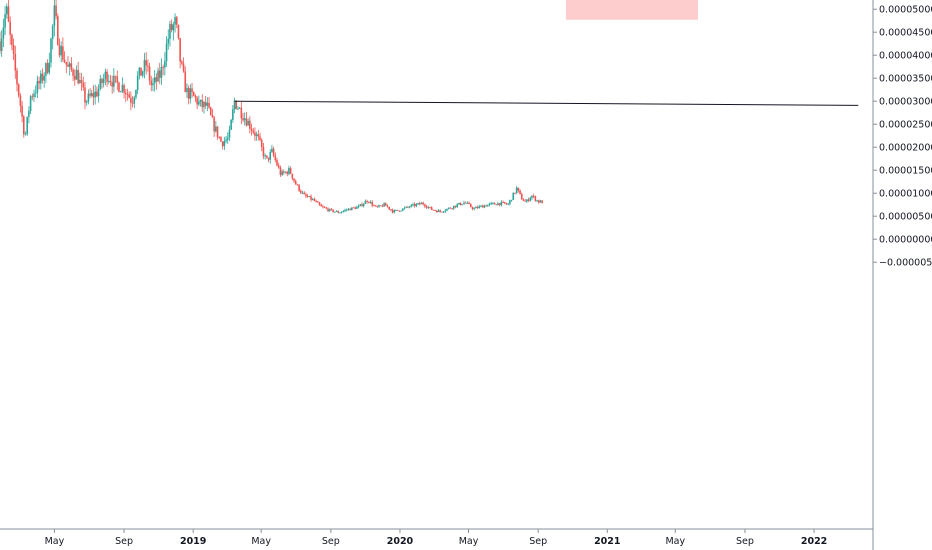 The height and width of the screenshot is (550, 932). What do you see at coordinates (436, 538) in the screenshot?
I see `time-axis: May Sep 2019 May Sep 2020 May Sep 2021 May Sep 2022` at bounding box center [436, 538].